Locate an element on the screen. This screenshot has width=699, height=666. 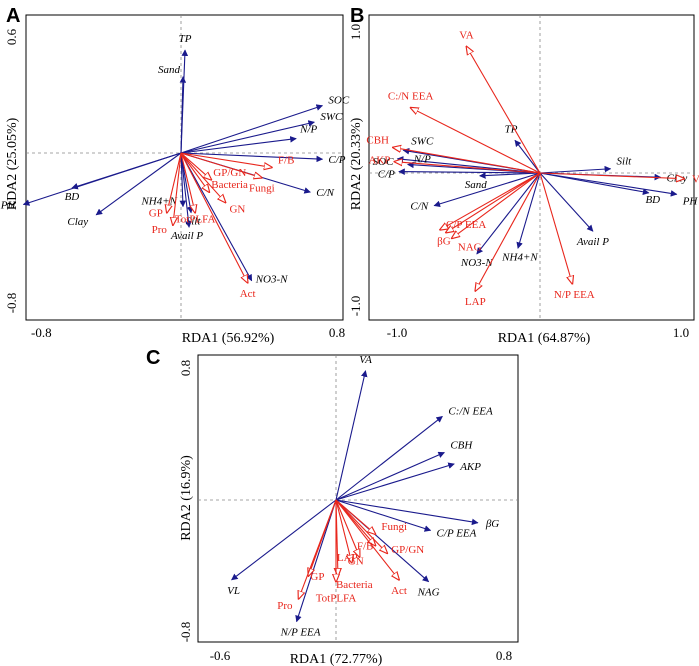
response-vector-bacteria is located at coordinates (194, 172).